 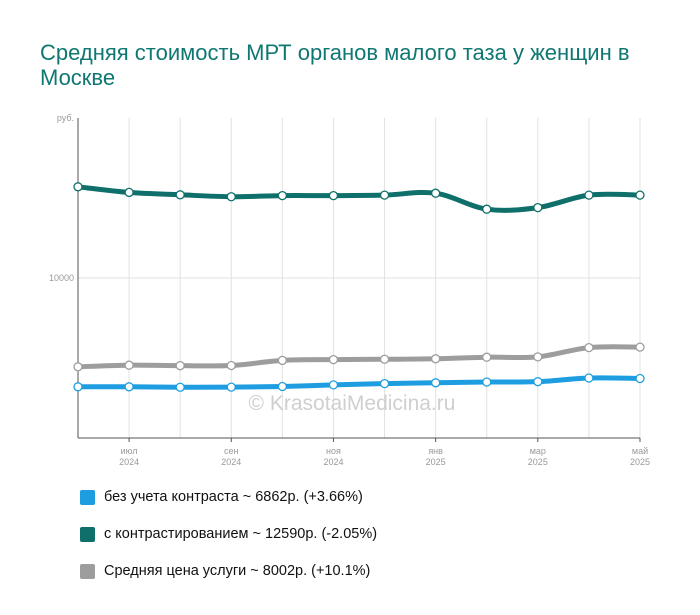 I want to click on x-tick-label: июл, so click(x=129, y=451).